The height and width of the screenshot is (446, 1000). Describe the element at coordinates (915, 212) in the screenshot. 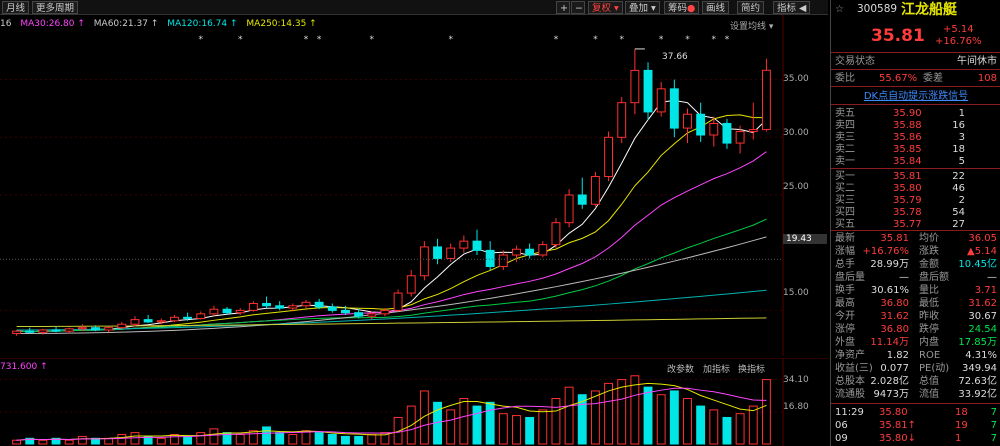

I see `buy-row: 买四 35.78 54` at that location.